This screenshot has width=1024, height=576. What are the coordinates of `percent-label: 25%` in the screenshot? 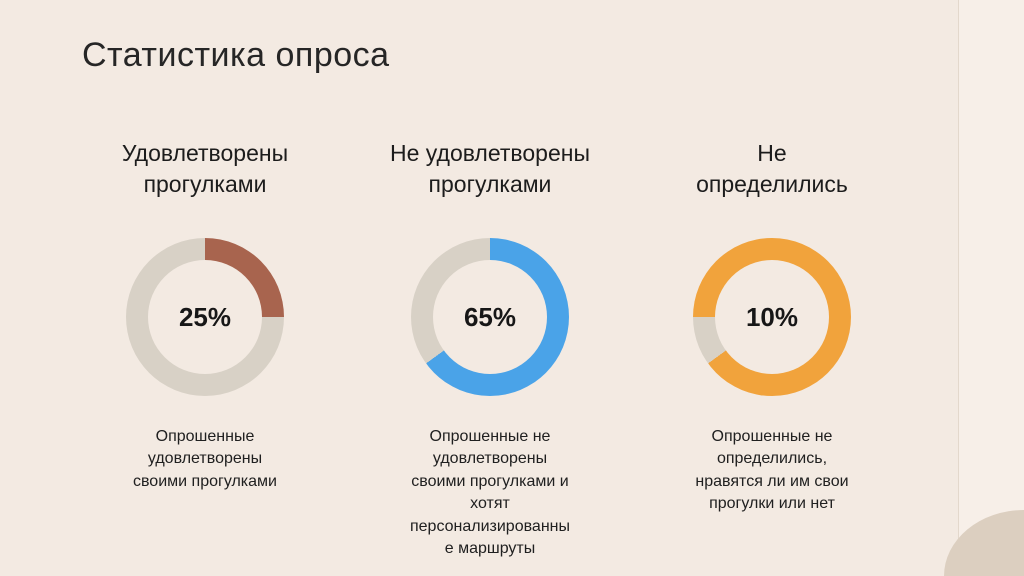 It's located at (205, 316).